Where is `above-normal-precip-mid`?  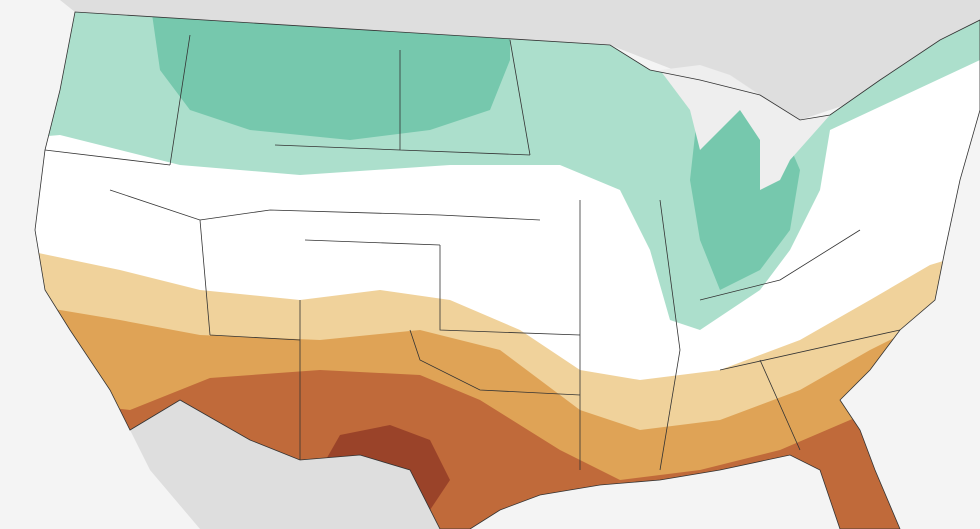
above-normal-precip-mid is located at coordinates (330, 76).